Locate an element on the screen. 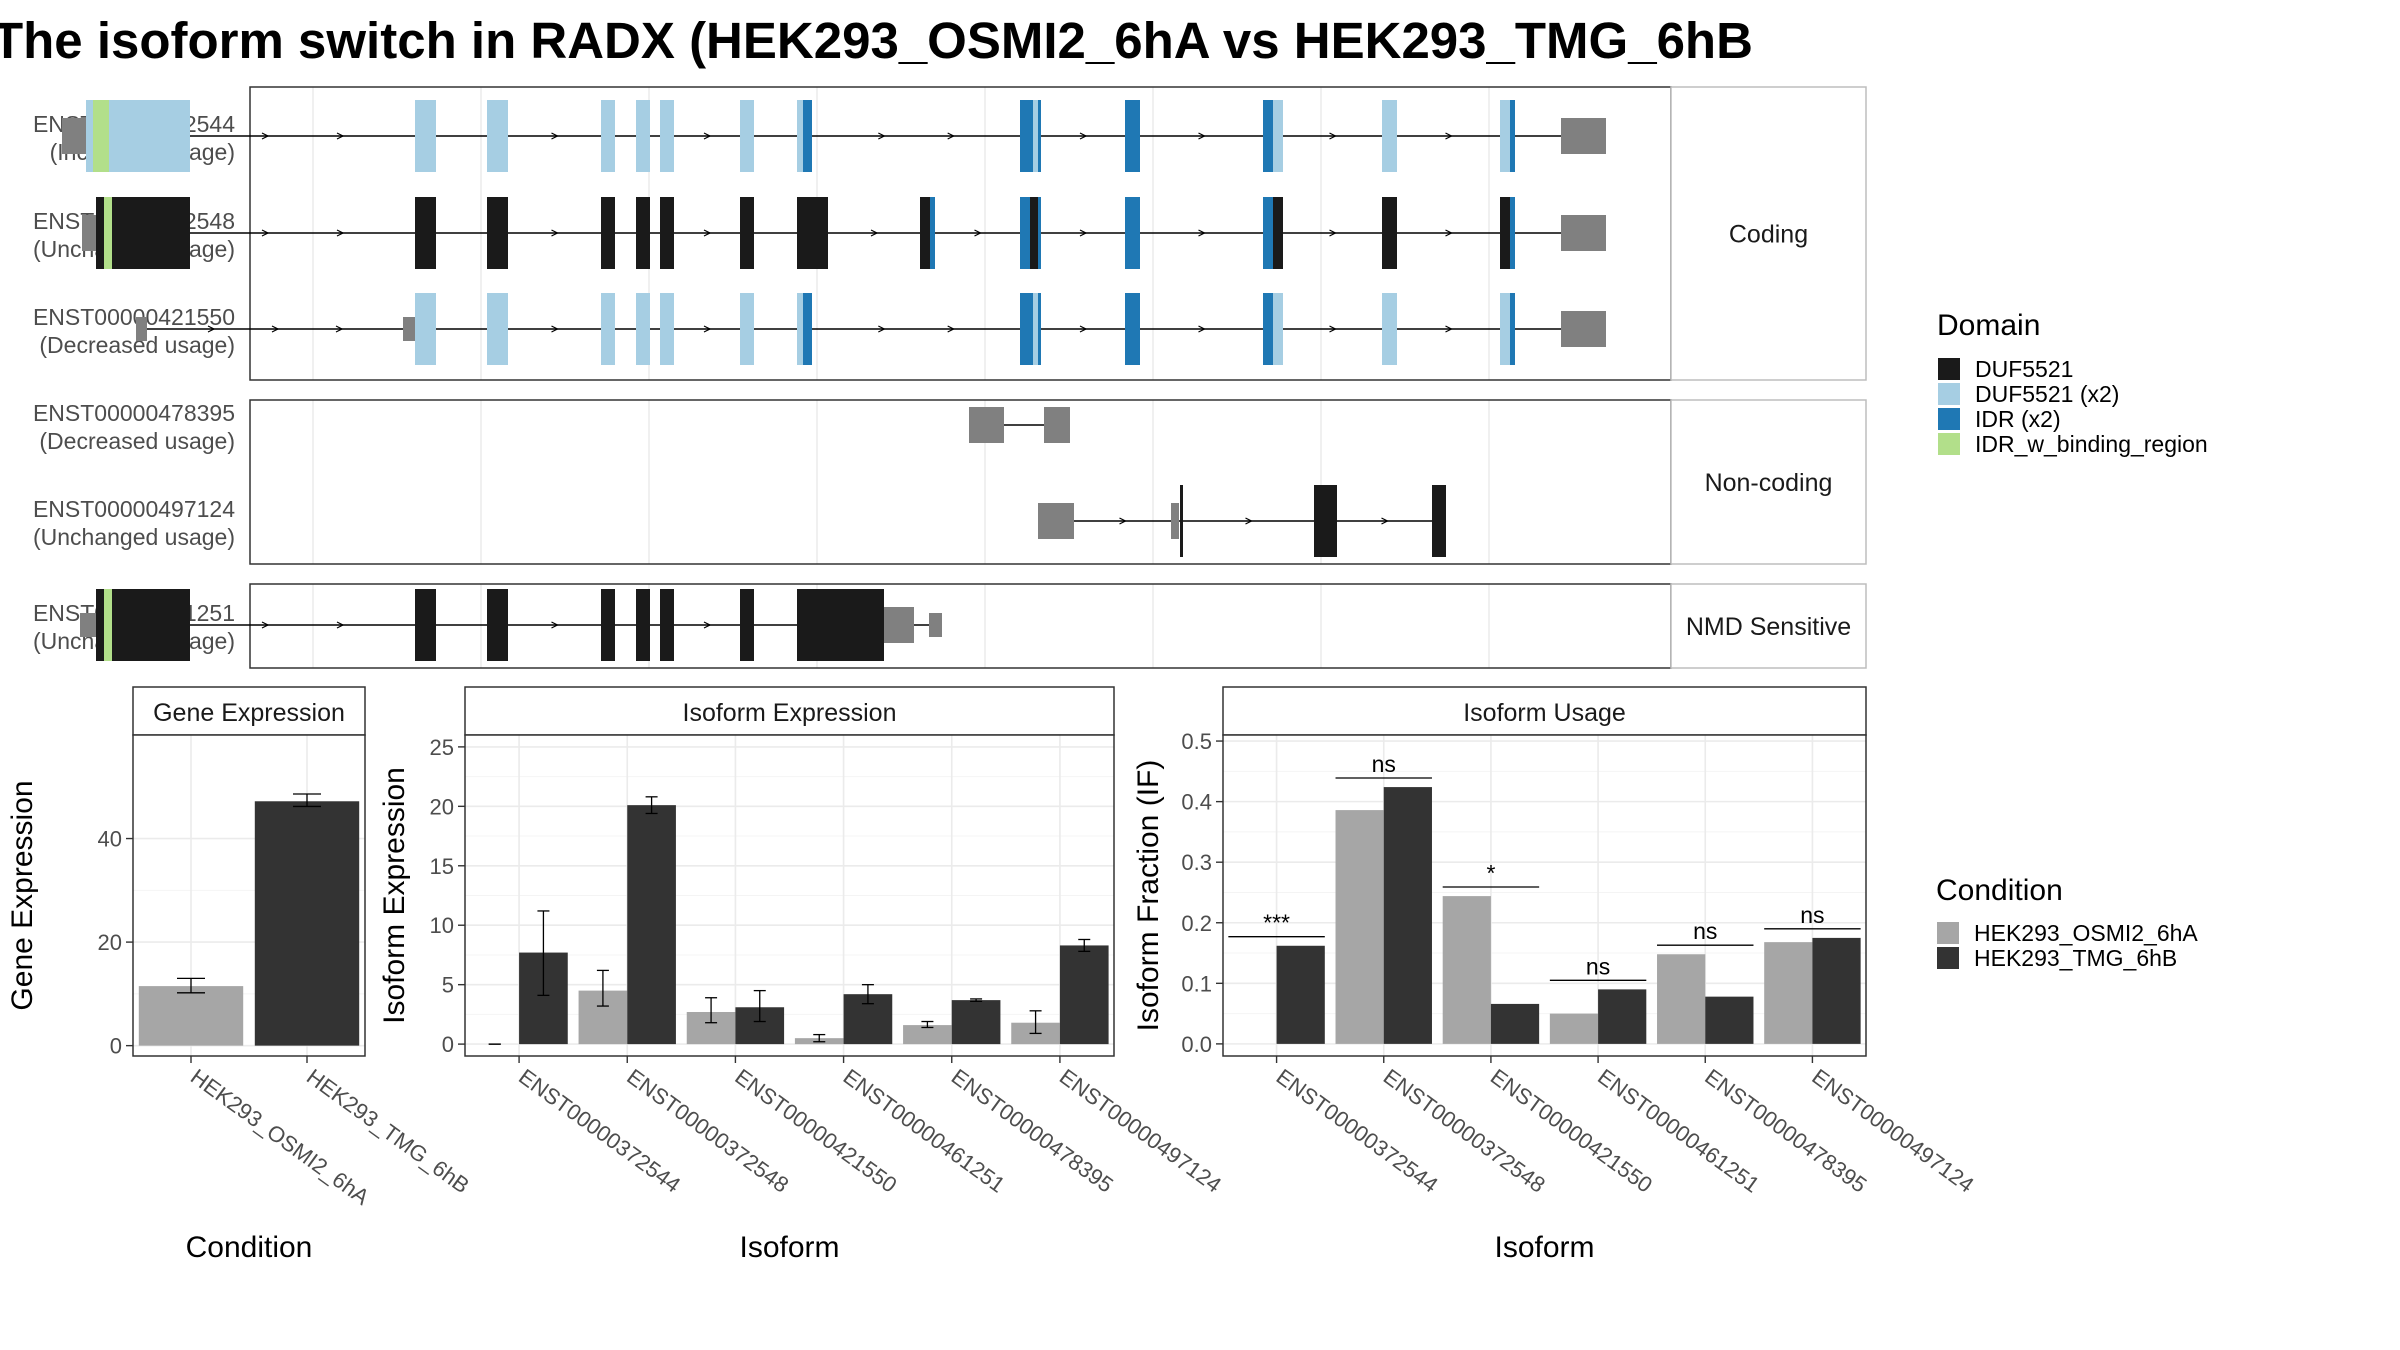  transcript-usage-label: (Decreased usage) is located at coordinates (137, 441).